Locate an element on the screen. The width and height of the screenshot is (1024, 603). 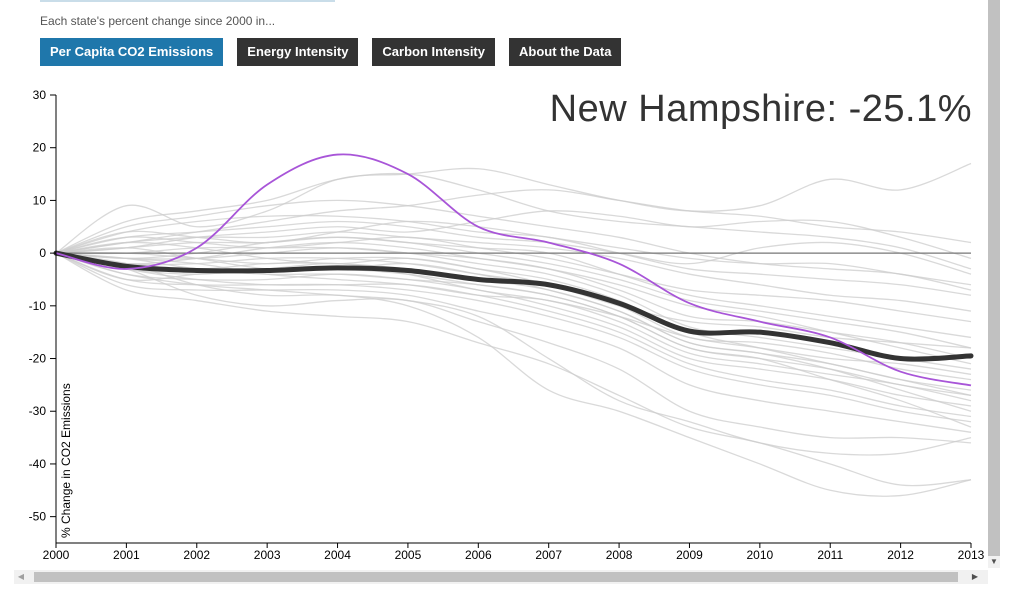
top-rule is located at coordinates (187, 1).